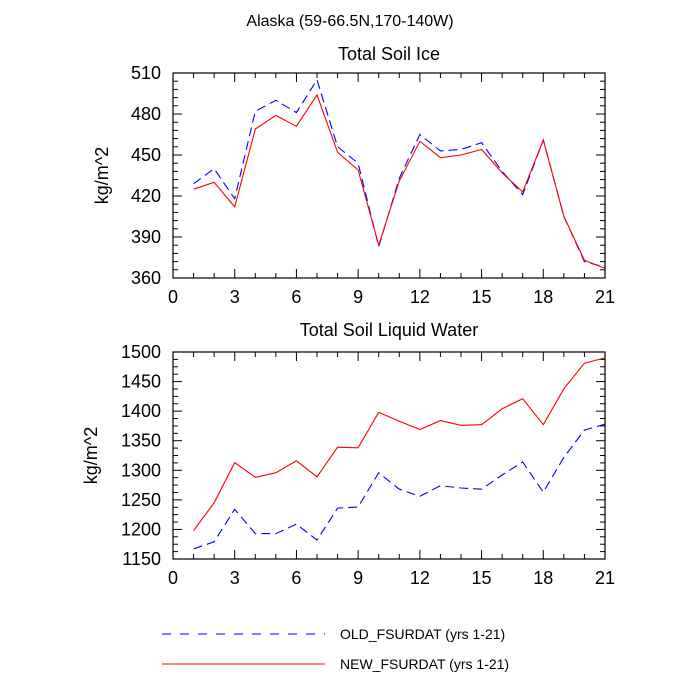  What do you see at coordinates (389, 330) in the screenshot?
I see `chart-title: Total Soil Liquid Water` at bounding box center [389, 330].